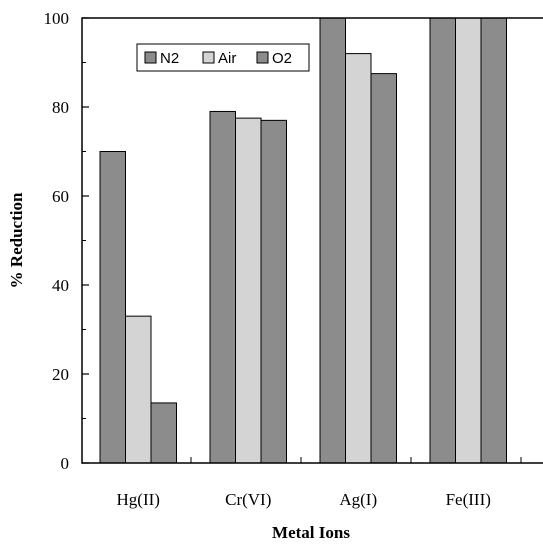 Image resolution: width=543 pixels, height=547 pixels. What do you see at coordinates (262, 57) in the screenshot?
I see `legend-swatch-o2` at bounding box center [262, 57].